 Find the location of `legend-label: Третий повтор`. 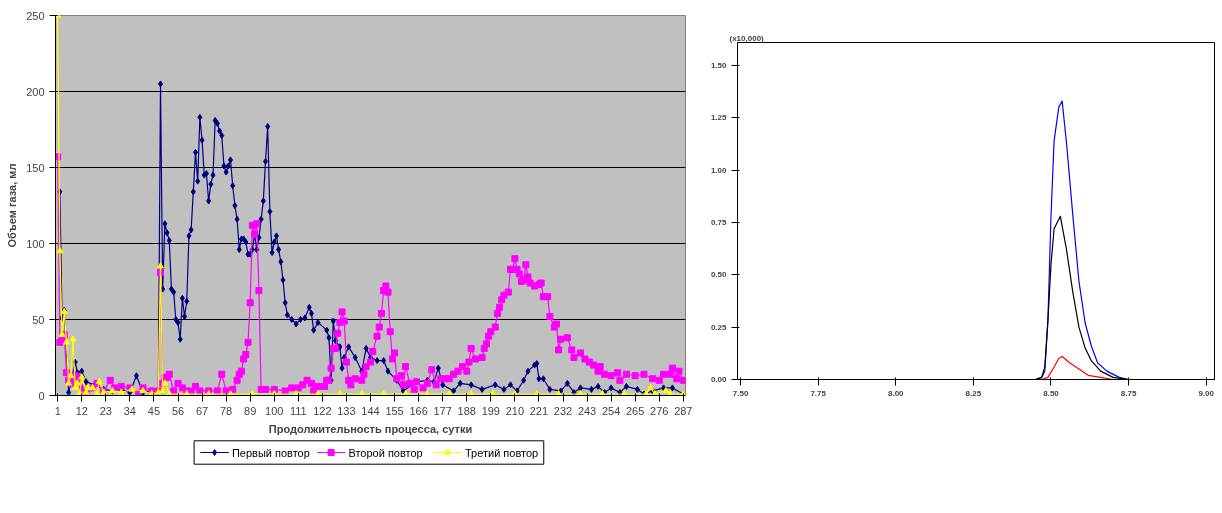

legend-label: Третий повтор is located at coordinates (502, 452).